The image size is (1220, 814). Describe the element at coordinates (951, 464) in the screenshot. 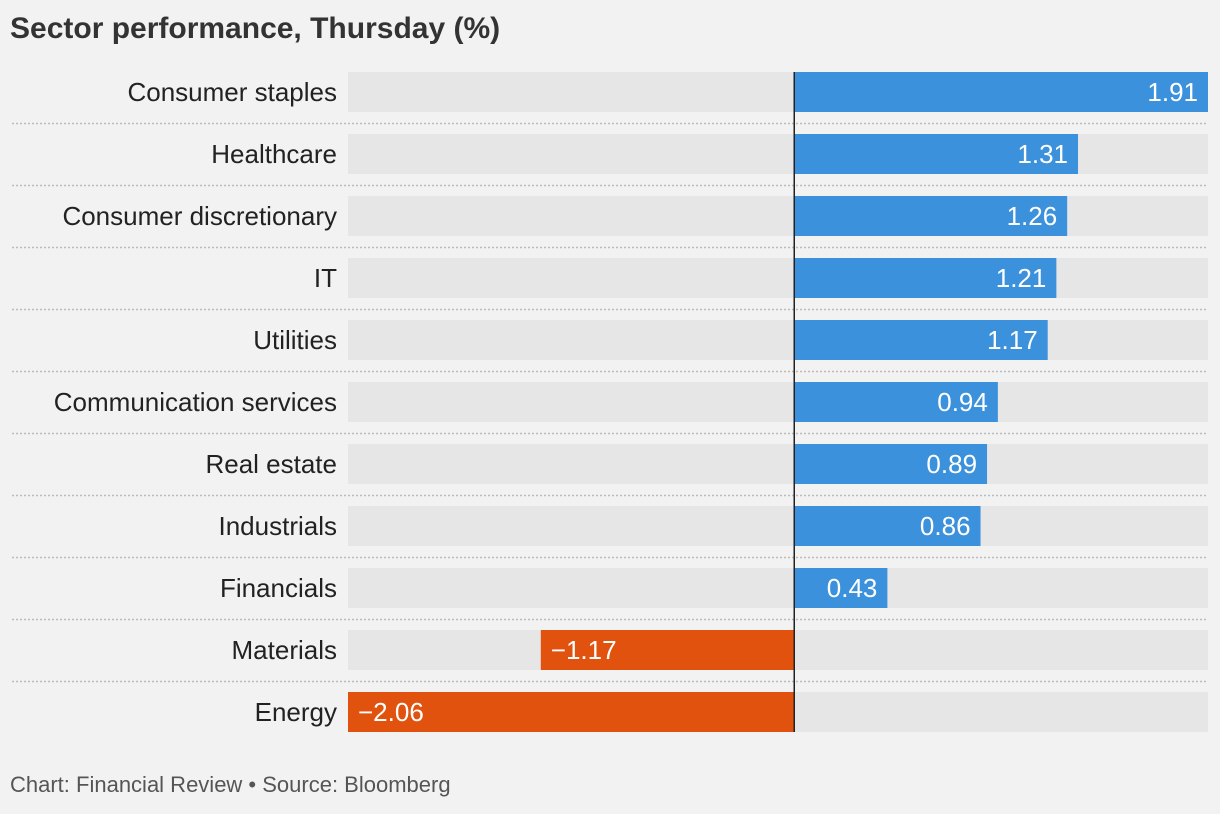

I see `value-label: 0.89` at that location.